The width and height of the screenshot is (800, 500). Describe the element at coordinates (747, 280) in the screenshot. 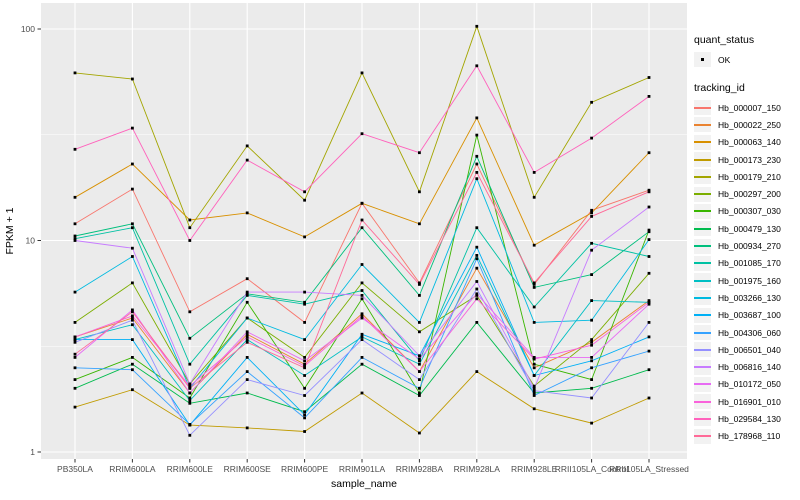

I see `legend-item-Hb_001975_160: Hb_001975_160` at that location.